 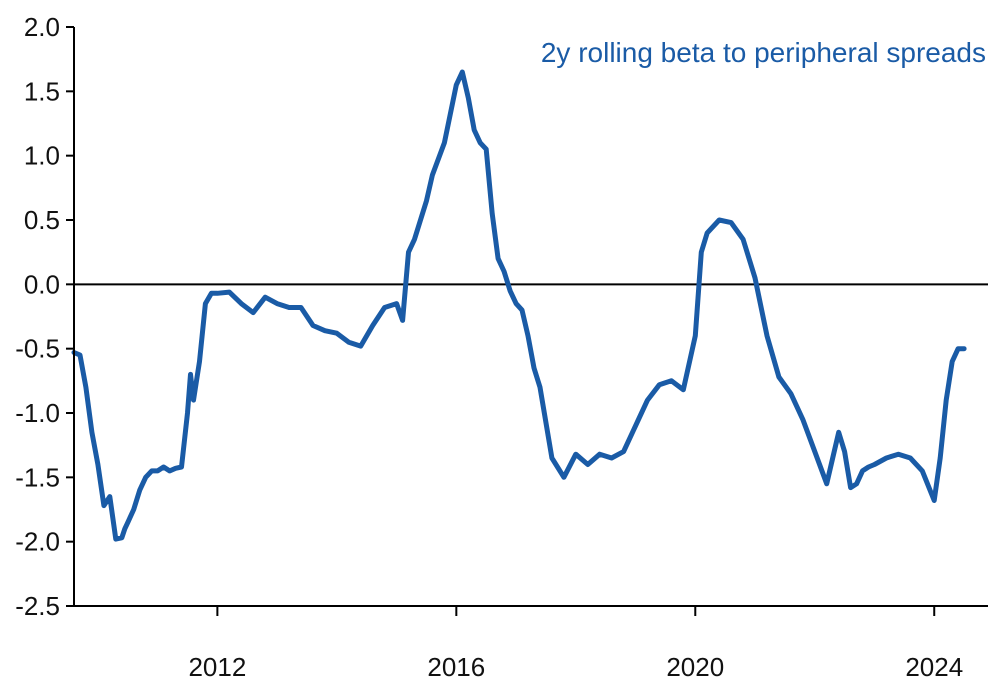 I want to click on y-axis-ticks: 2.0 1.5 1.0 0.5 0.0 -0.5 -1.0 -1.5 -2.0 -2.5, so click(x=44, y=316).